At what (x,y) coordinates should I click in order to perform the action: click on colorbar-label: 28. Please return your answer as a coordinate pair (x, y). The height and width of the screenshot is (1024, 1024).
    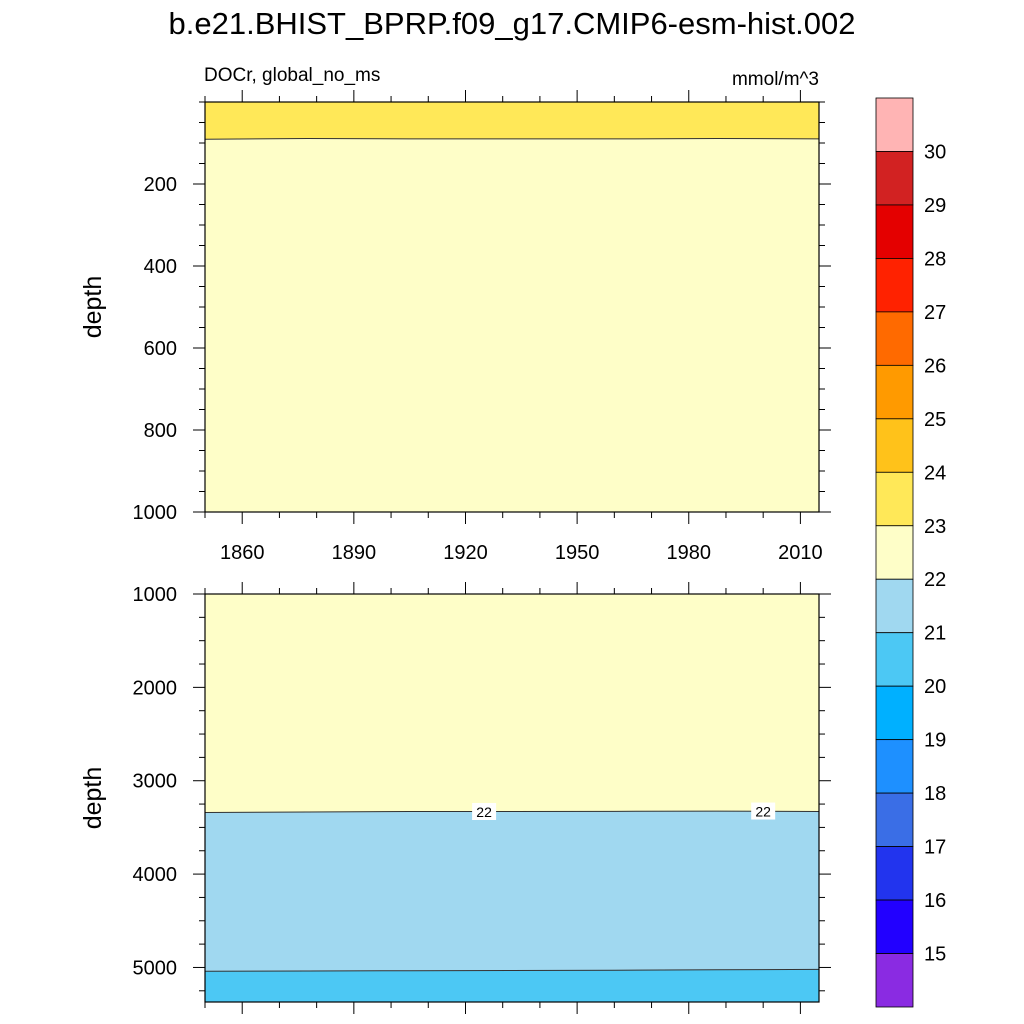
    Looking at the image, I should click on (935, 259).